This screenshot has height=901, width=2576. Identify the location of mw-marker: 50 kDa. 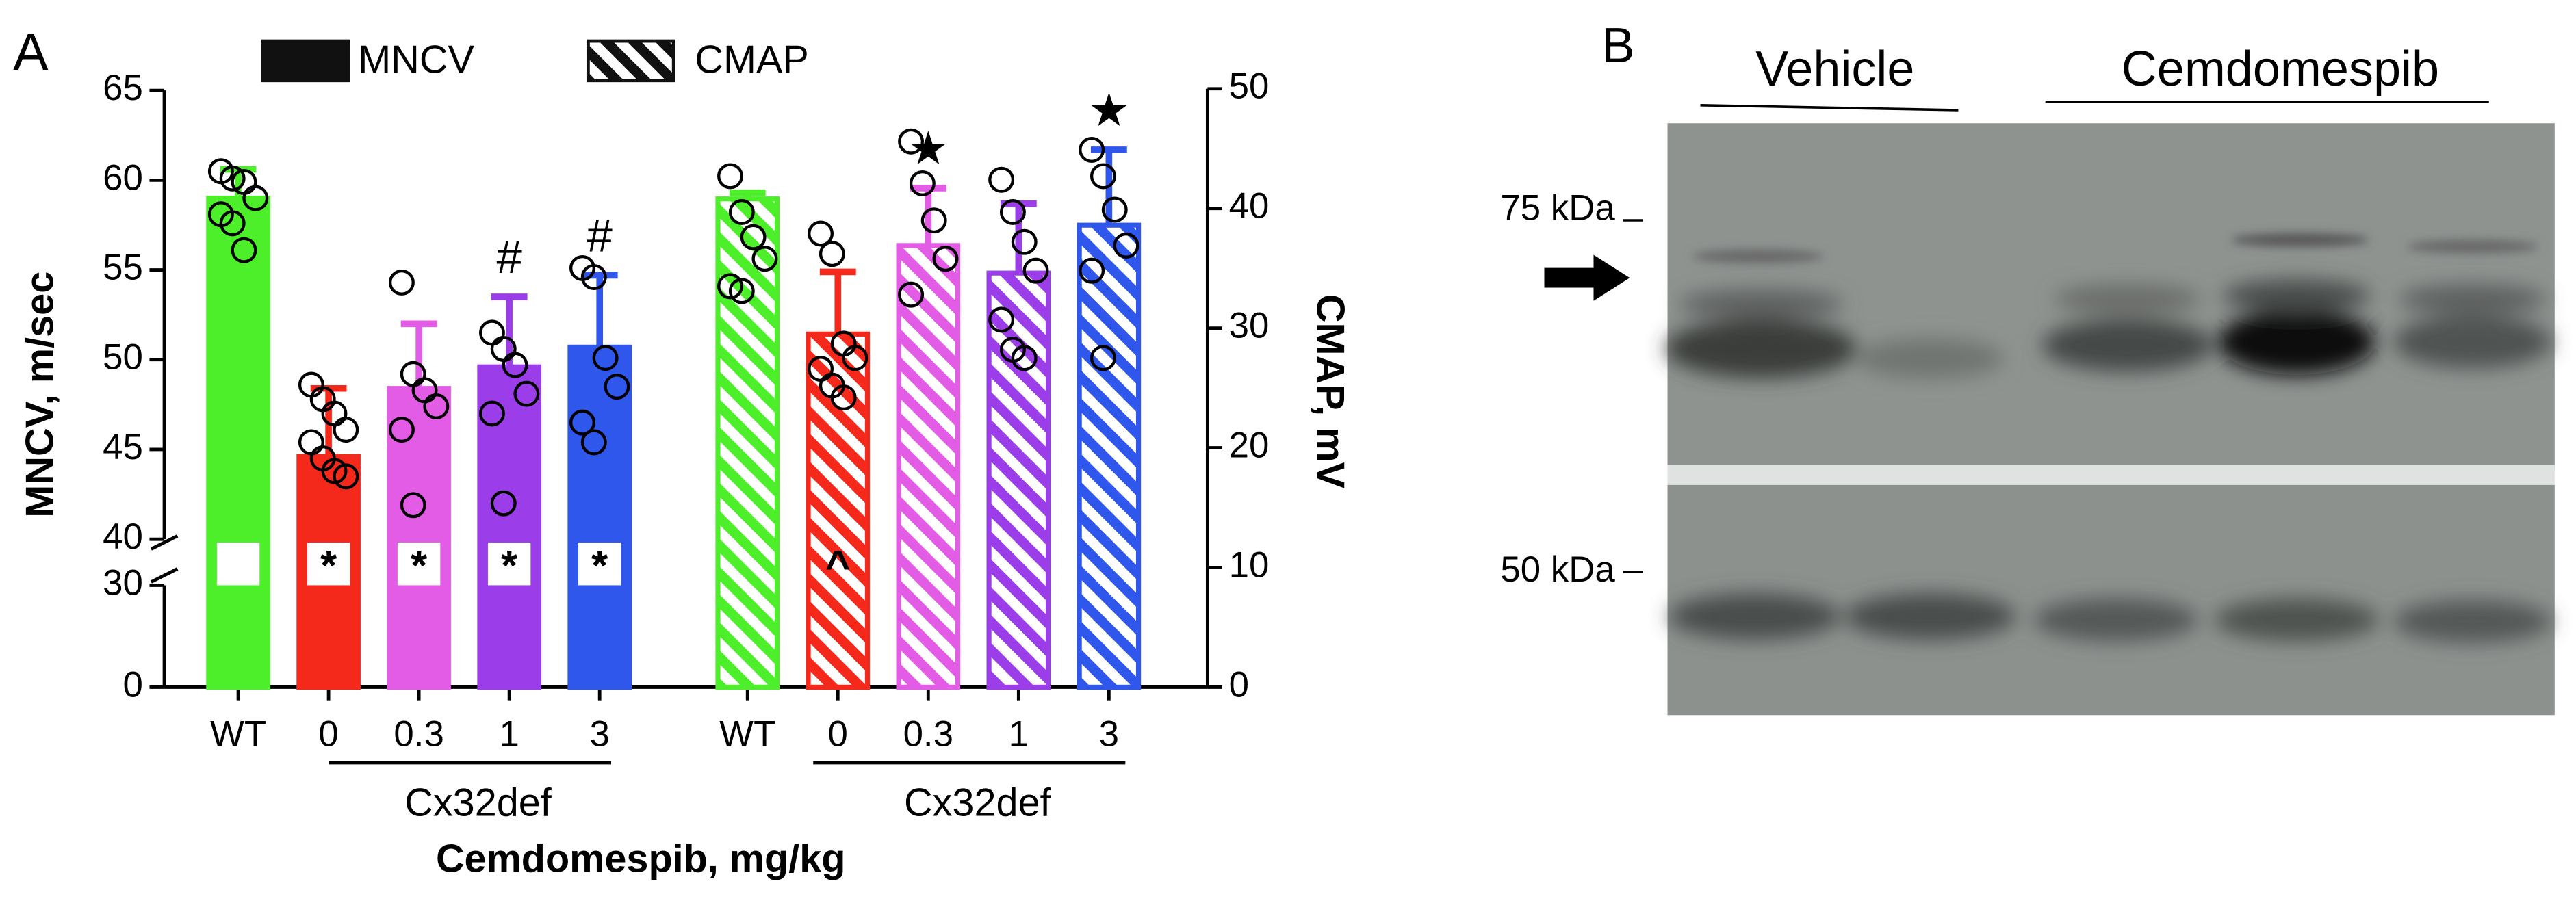
(1558, 569).